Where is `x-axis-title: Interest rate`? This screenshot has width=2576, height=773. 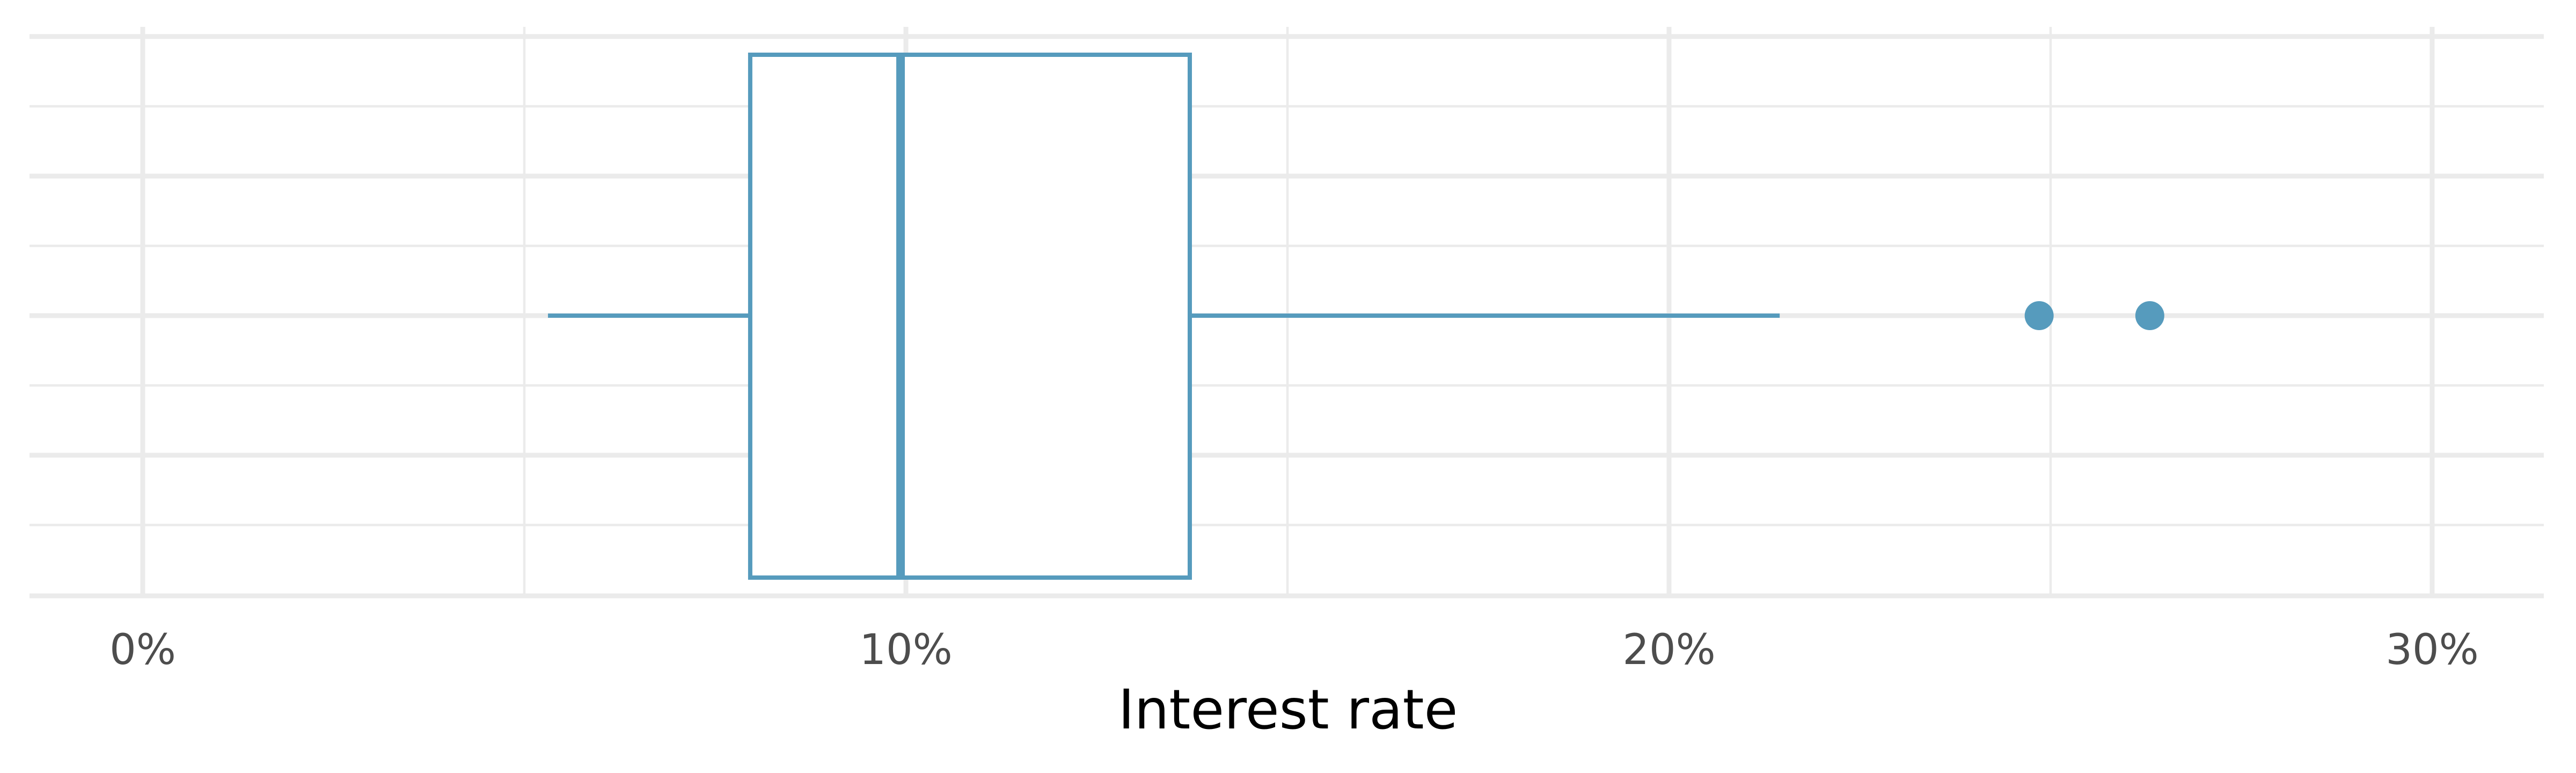 x-axis-title: Interest rate is located at coordinates (1288, 710).